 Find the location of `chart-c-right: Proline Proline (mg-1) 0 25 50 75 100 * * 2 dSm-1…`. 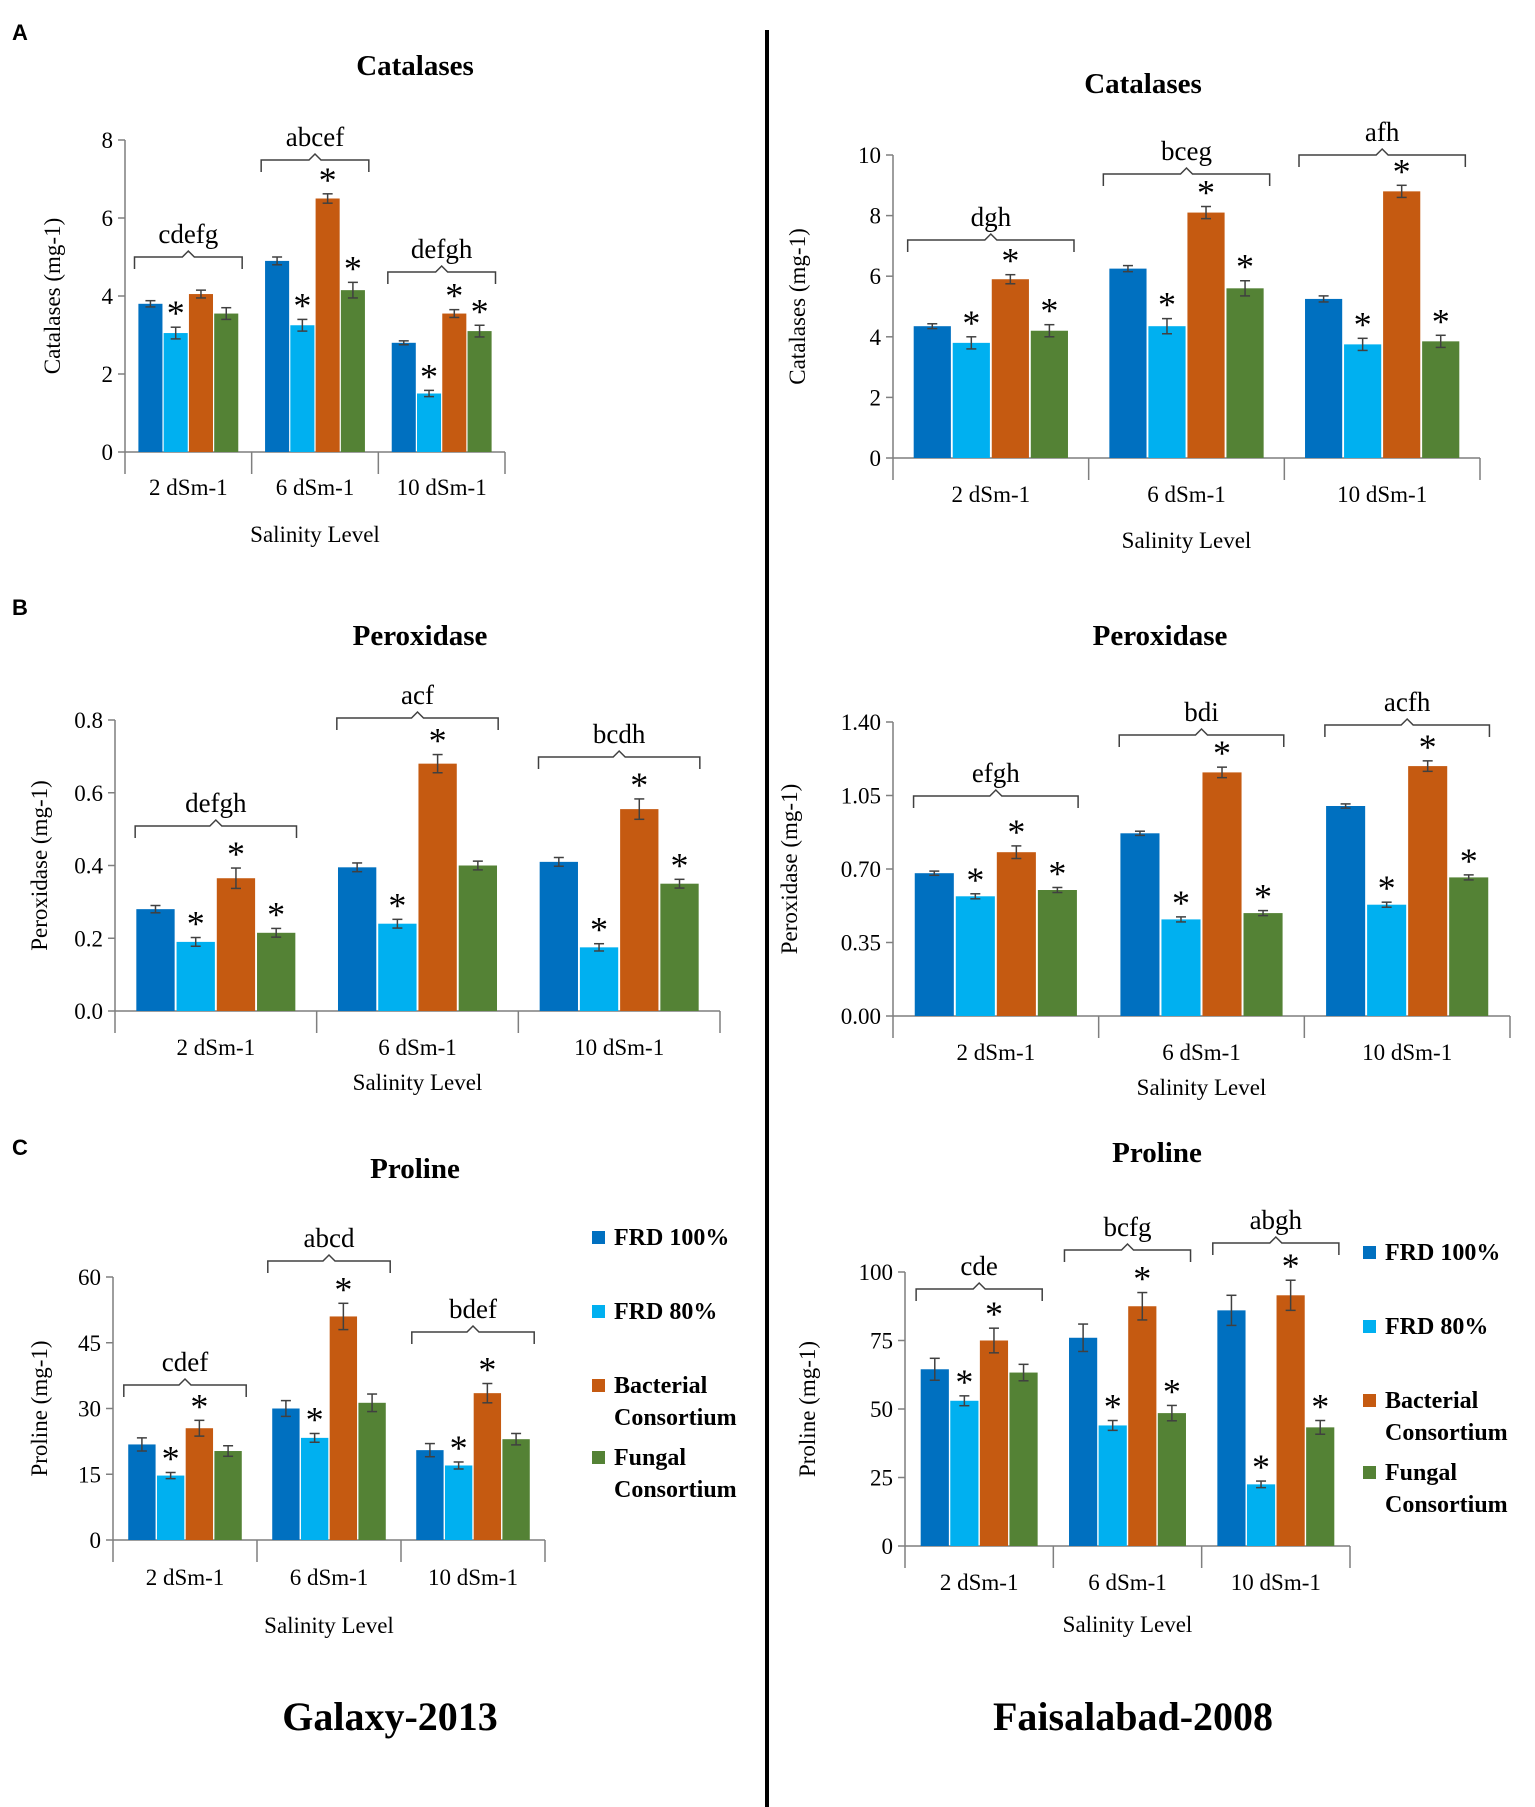

chart-c-right: Proline Proline (mg-1) 0 25 50 75 100 * * 2 dSm-1… is located at coordinates (1151, 1387).